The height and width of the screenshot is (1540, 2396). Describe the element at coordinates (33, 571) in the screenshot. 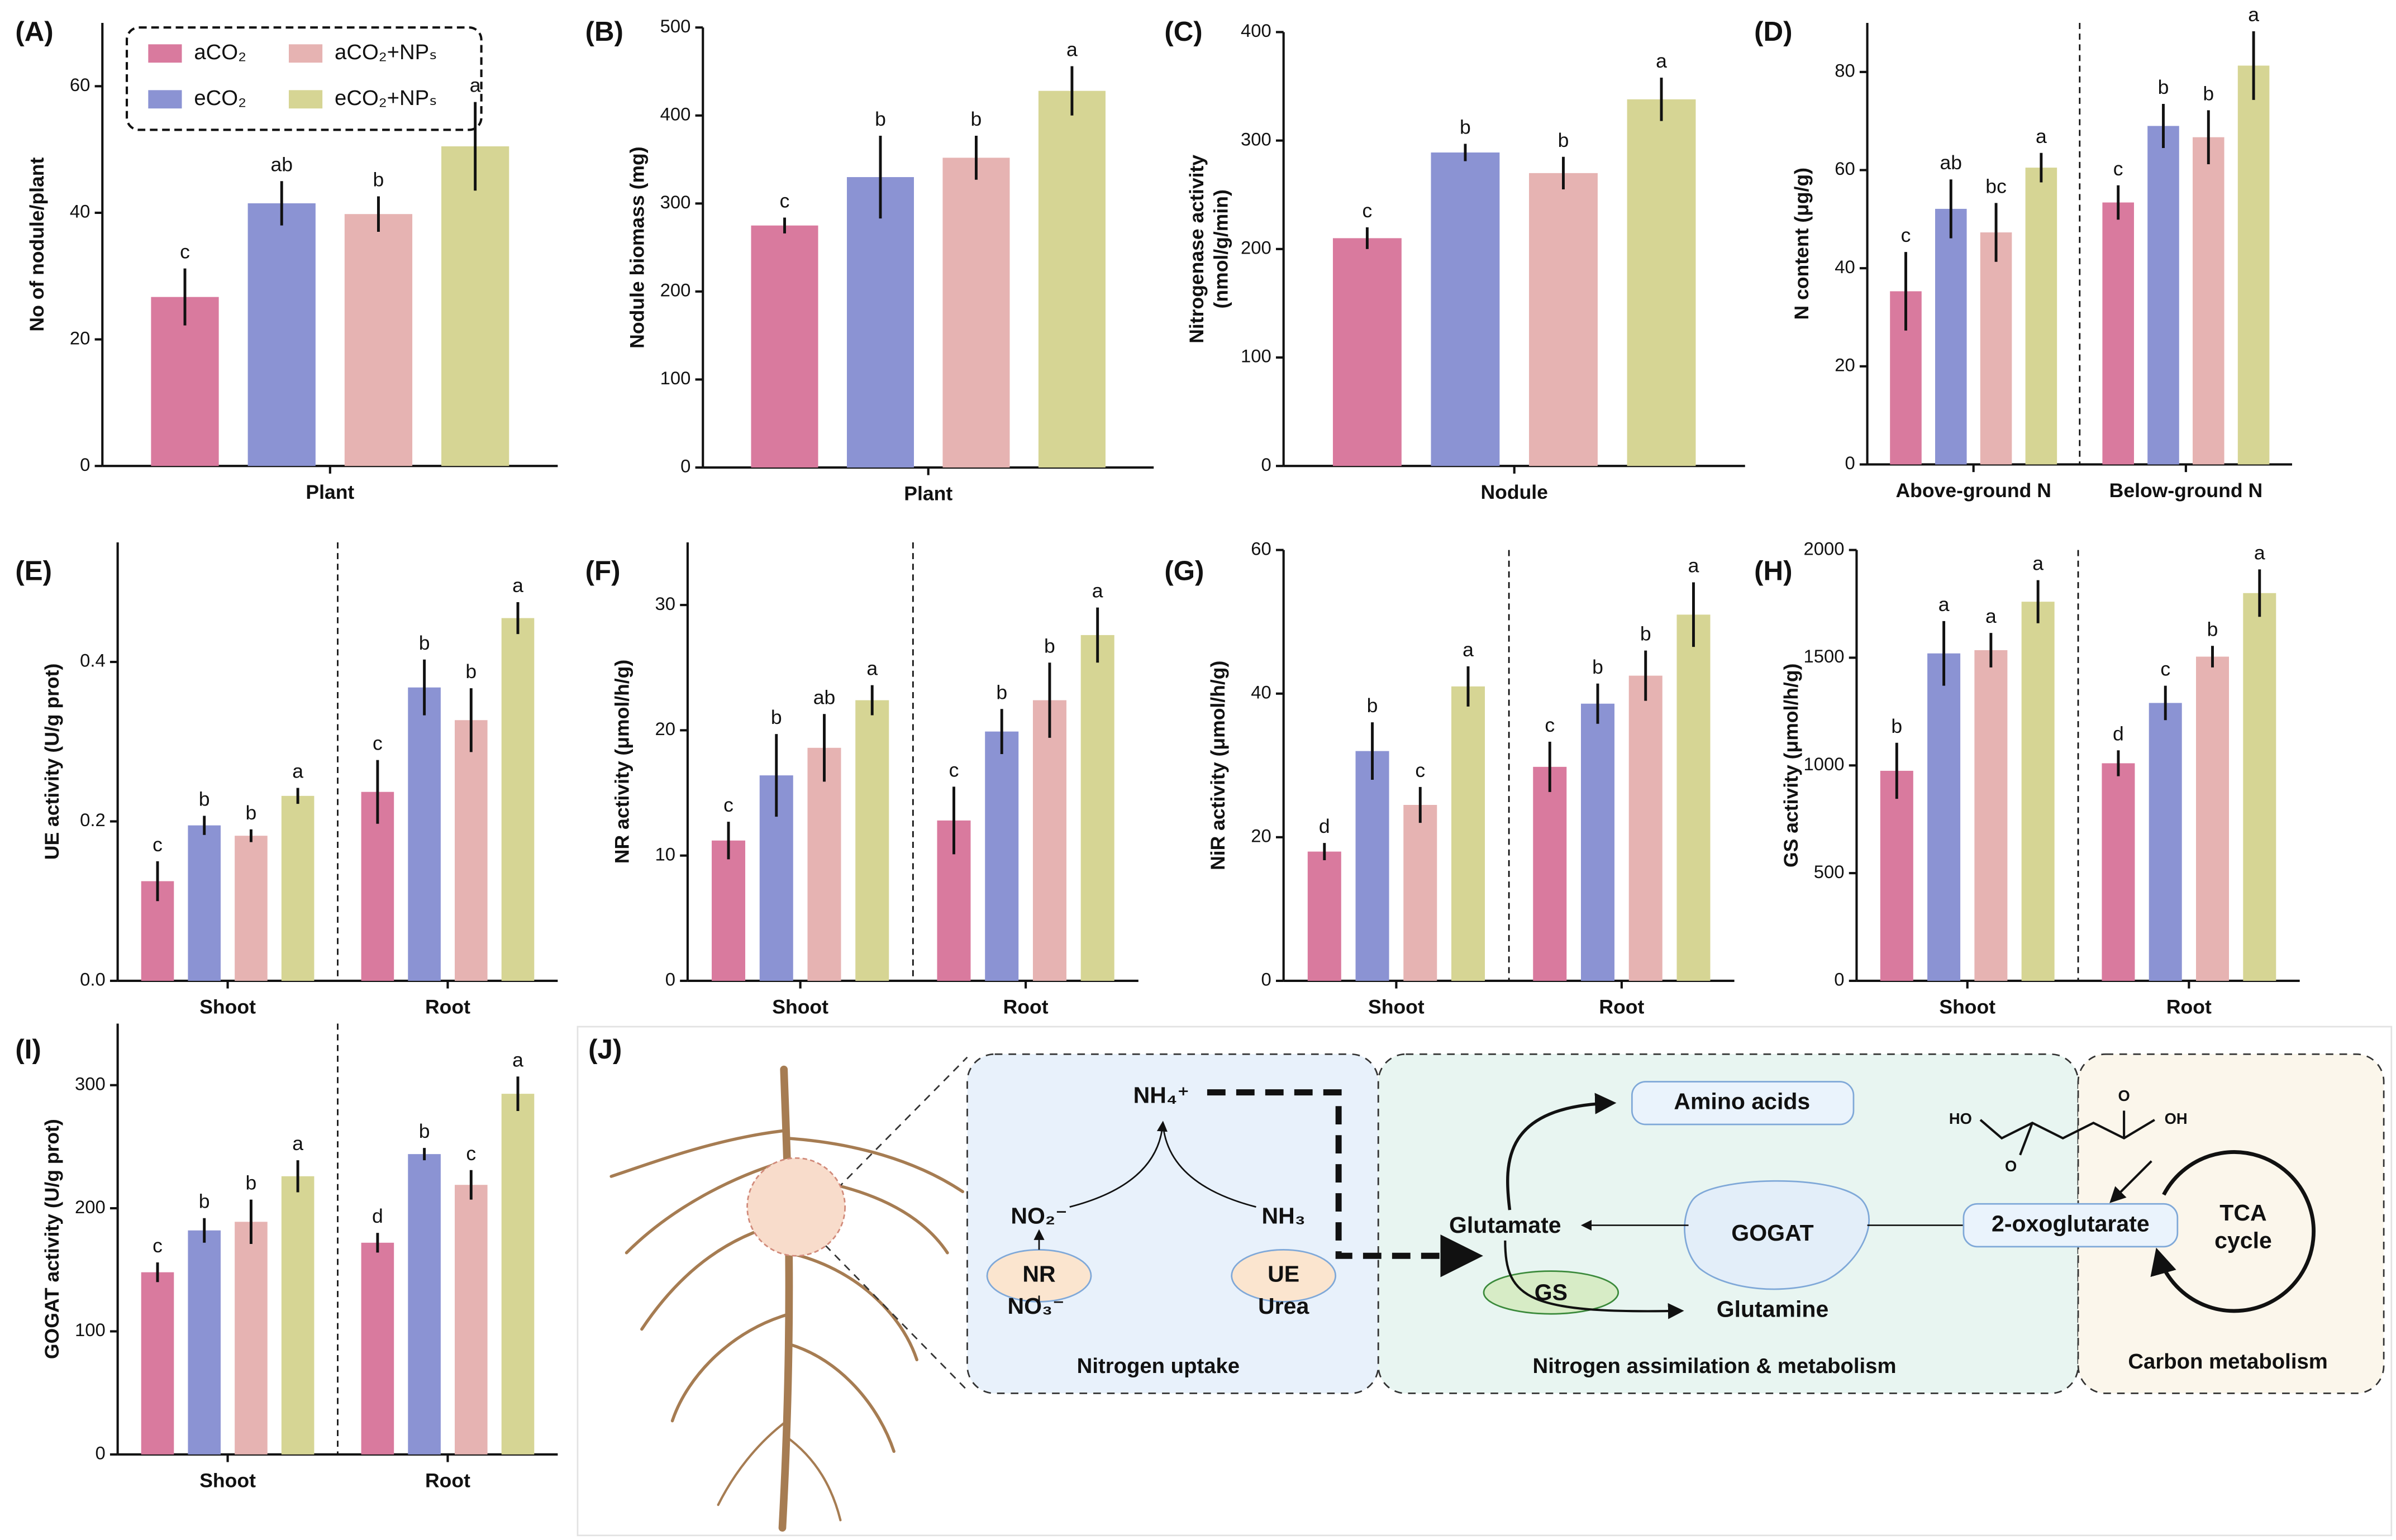

I see `panel-title: (E)` at that location.